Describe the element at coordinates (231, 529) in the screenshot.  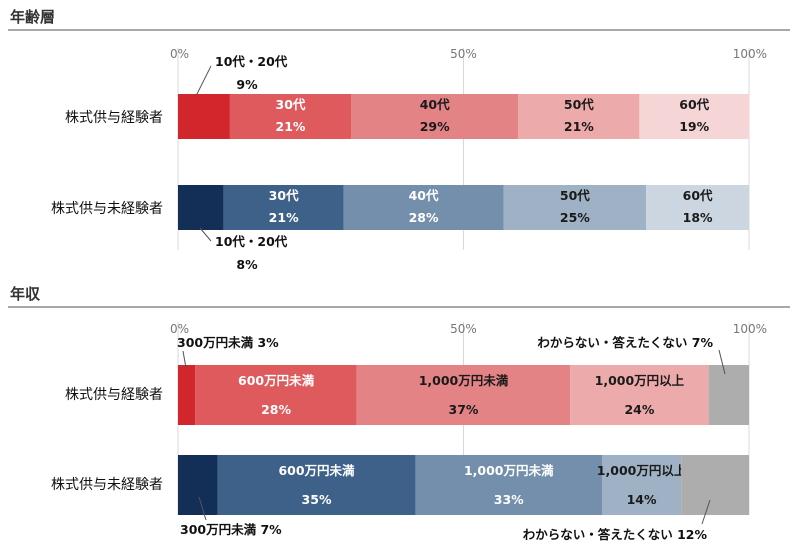
I see `callout-label: 300万円未満 7%` at that location.